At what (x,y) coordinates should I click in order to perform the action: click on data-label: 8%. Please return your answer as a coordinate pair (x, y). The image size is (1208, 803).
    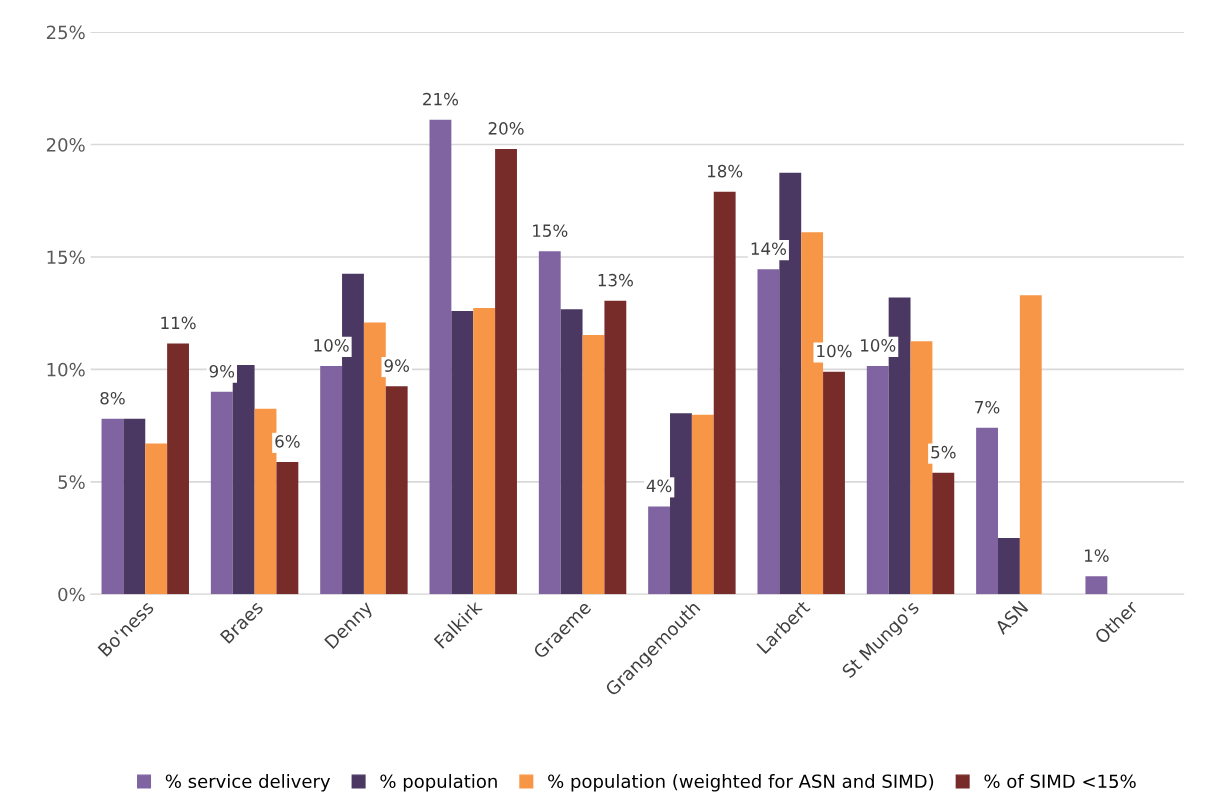
    Looking at the image, I should click on (112, 398).